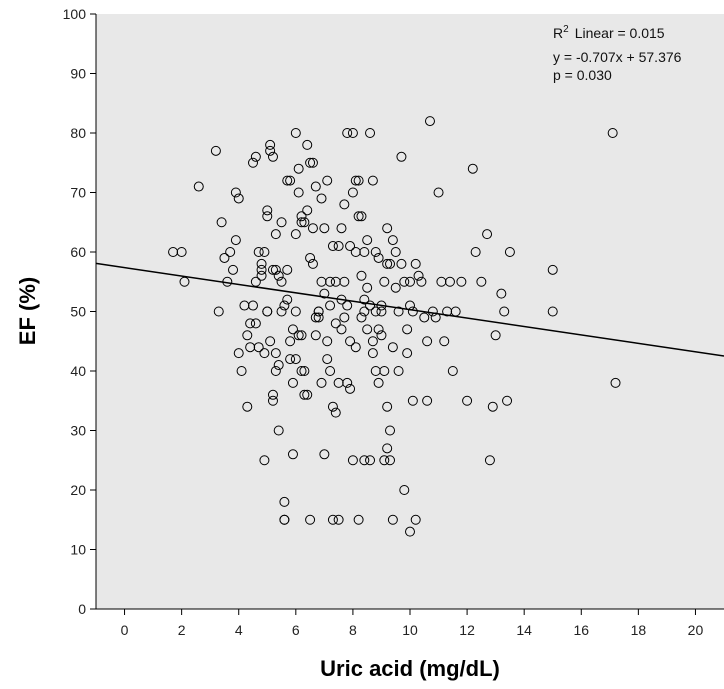 The image size is (724, 689). I want to click on y-tick-label: 0, so click(82, 609).